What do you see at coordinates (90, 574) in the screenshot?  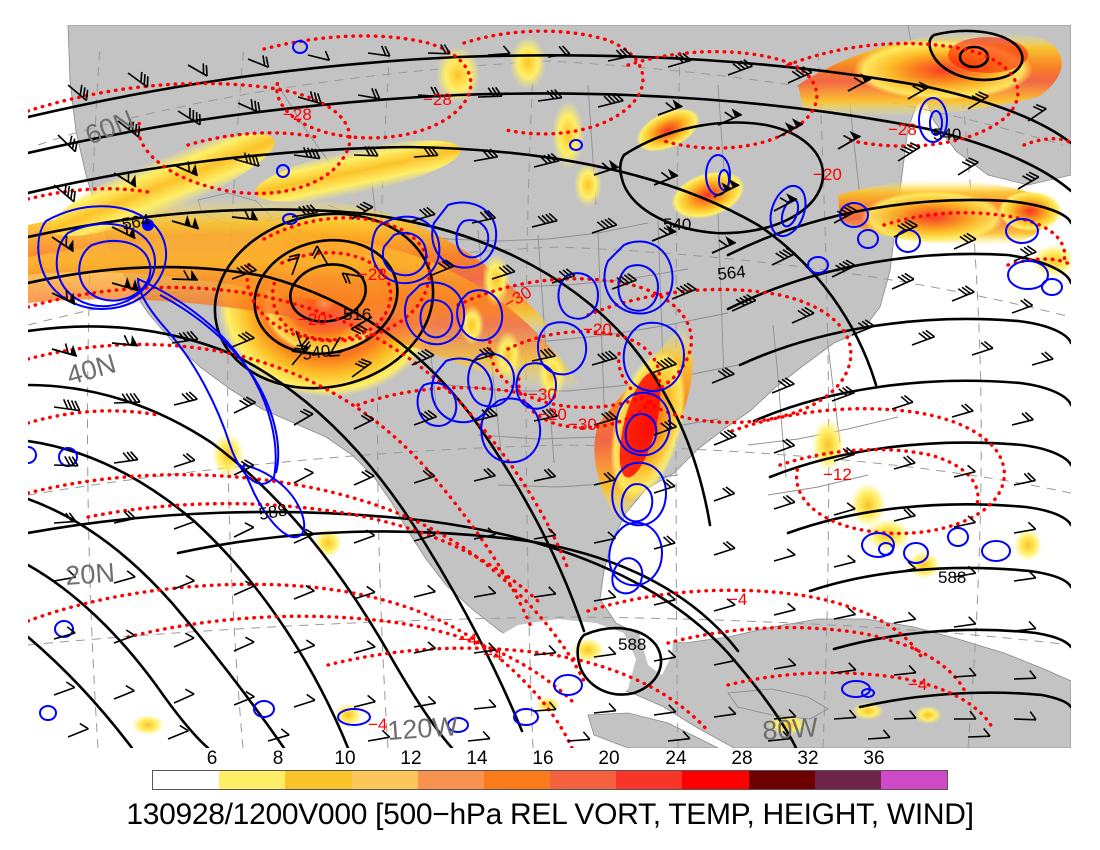 I see `geo-label-20n: 20N` at bounding box center [90, 574].